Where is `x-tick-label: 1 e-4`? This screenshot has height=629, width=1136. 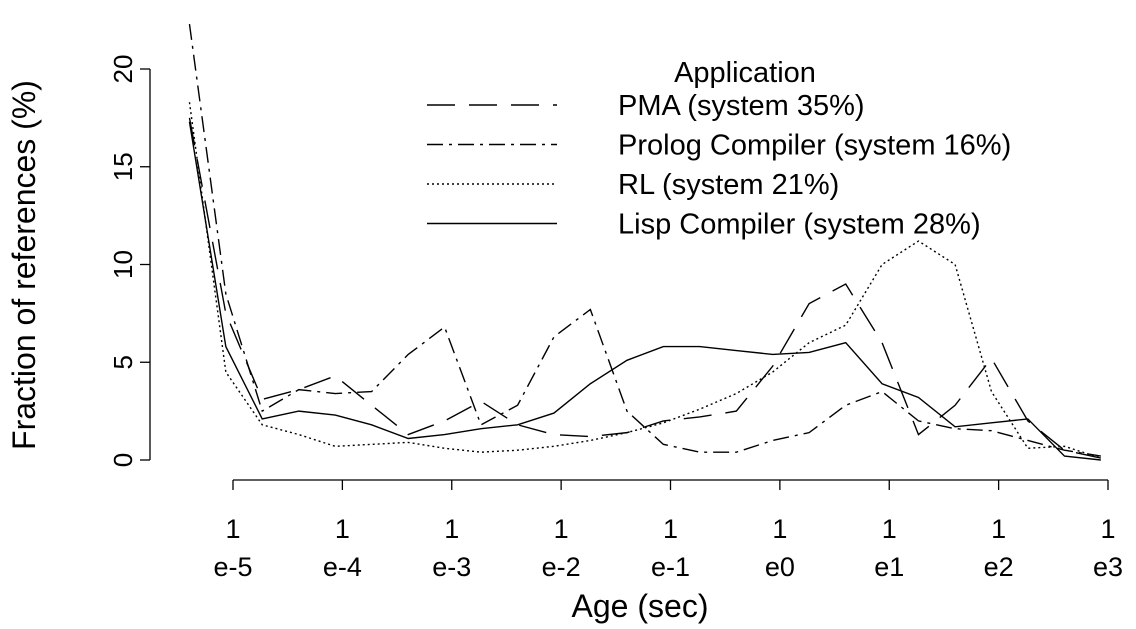
x-tick-label: 1 e-4 is located at coordinates (342, 548).